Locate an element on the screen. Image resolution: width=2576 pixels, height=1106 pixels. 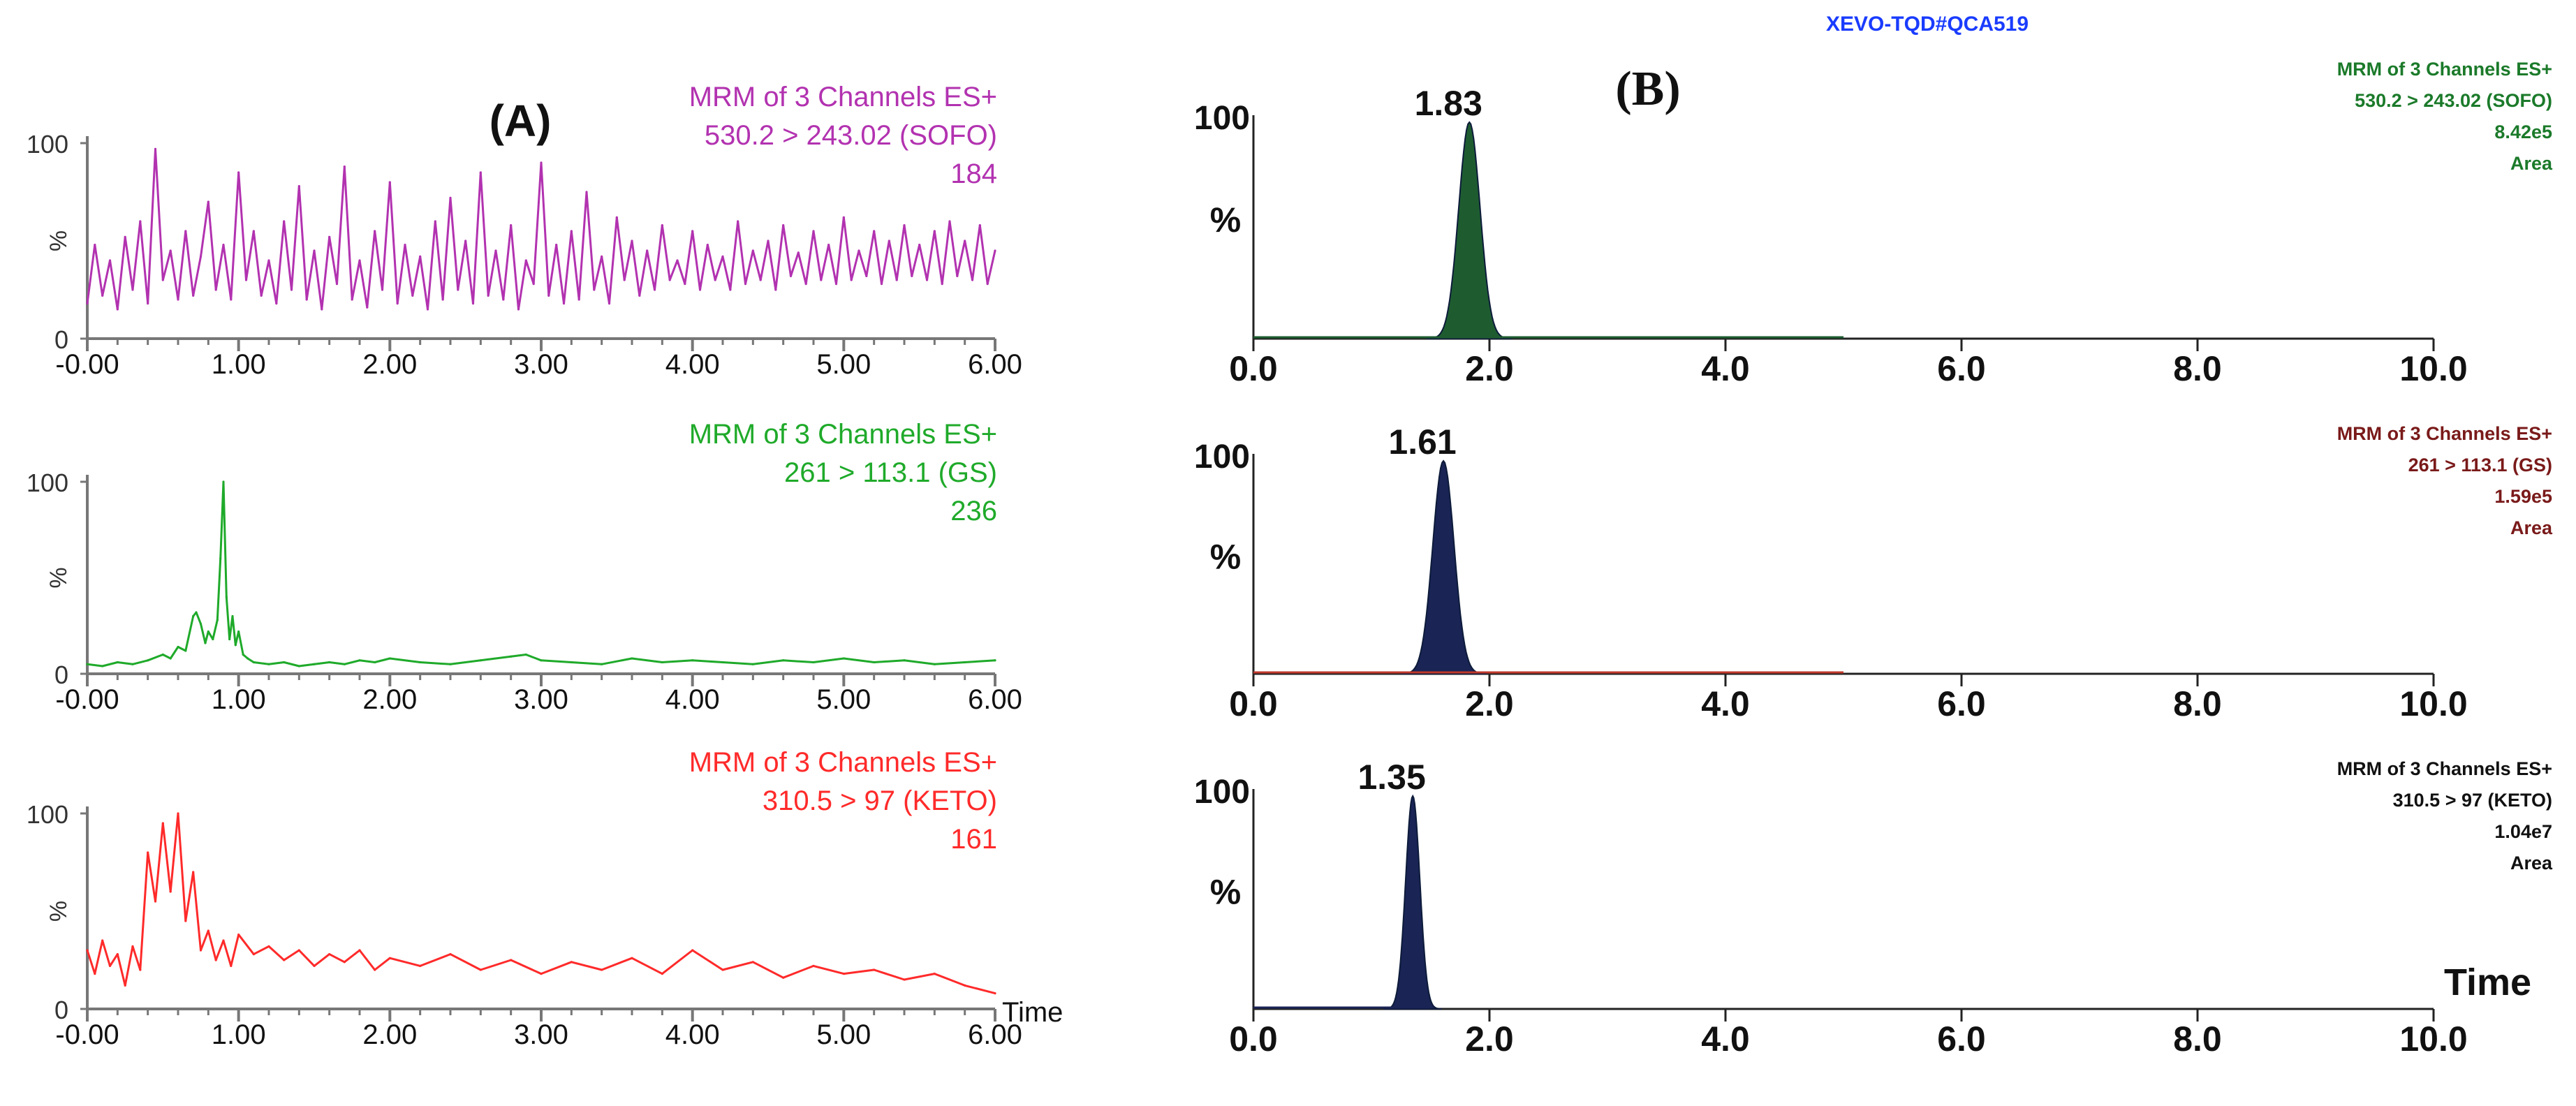
y-tick-label: 100 is located at coordinates (48, 483).